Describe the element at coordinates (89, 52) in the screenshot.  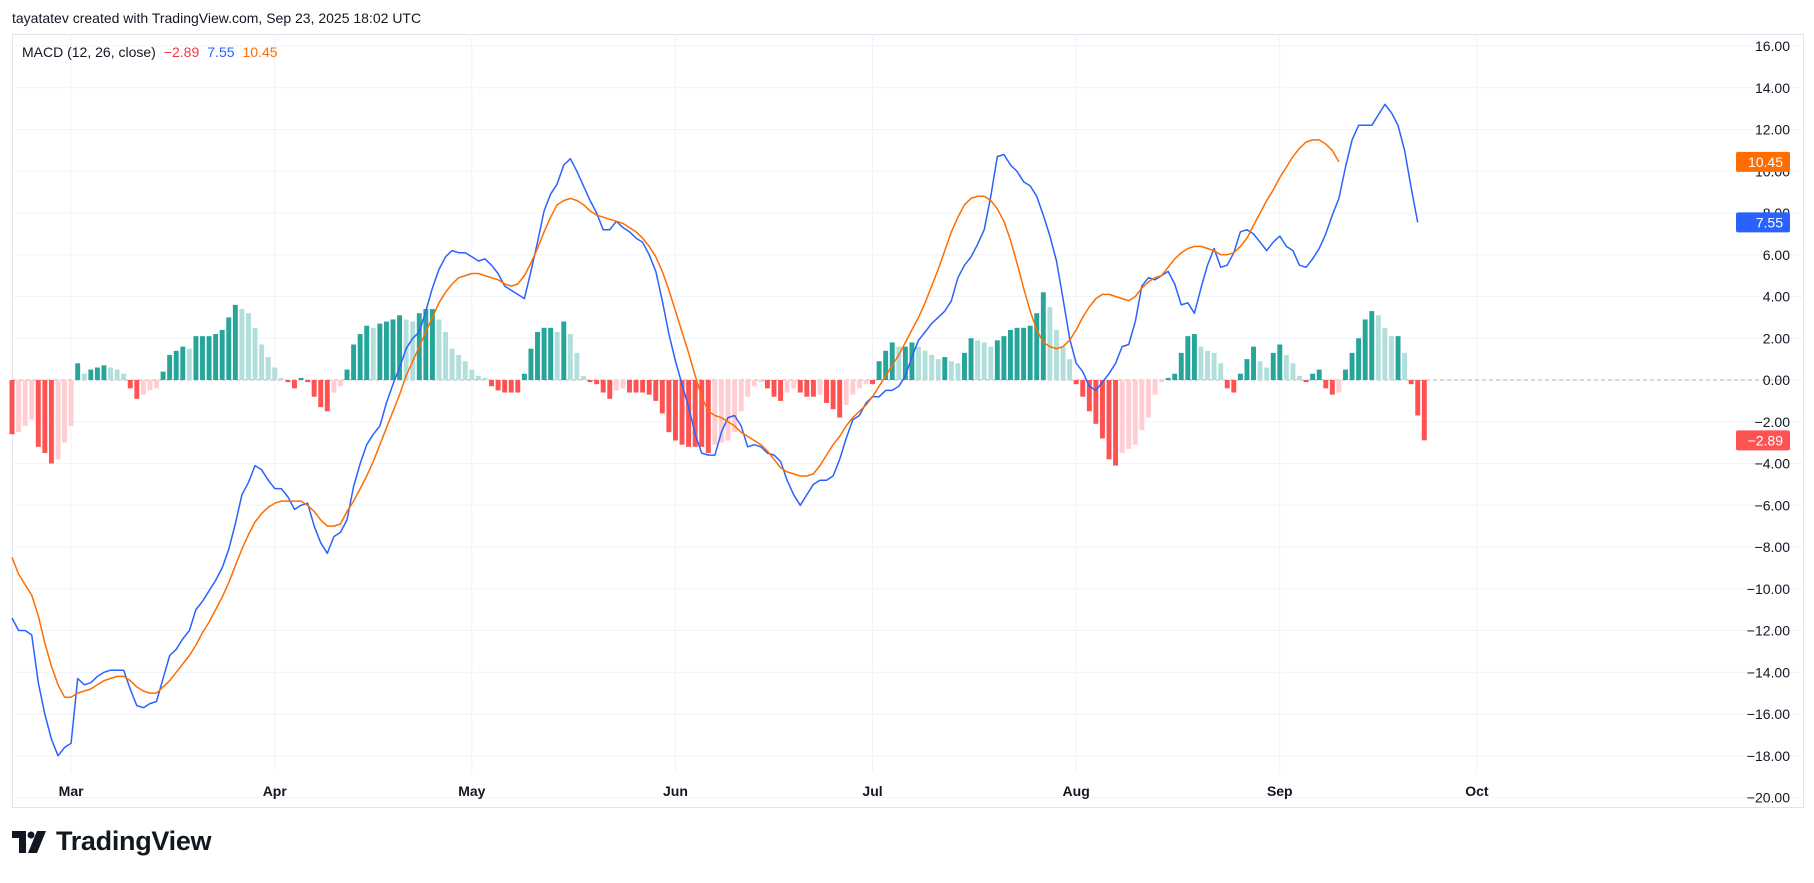
I see `indicator-name: MACD (12, 26, close)` at that location.